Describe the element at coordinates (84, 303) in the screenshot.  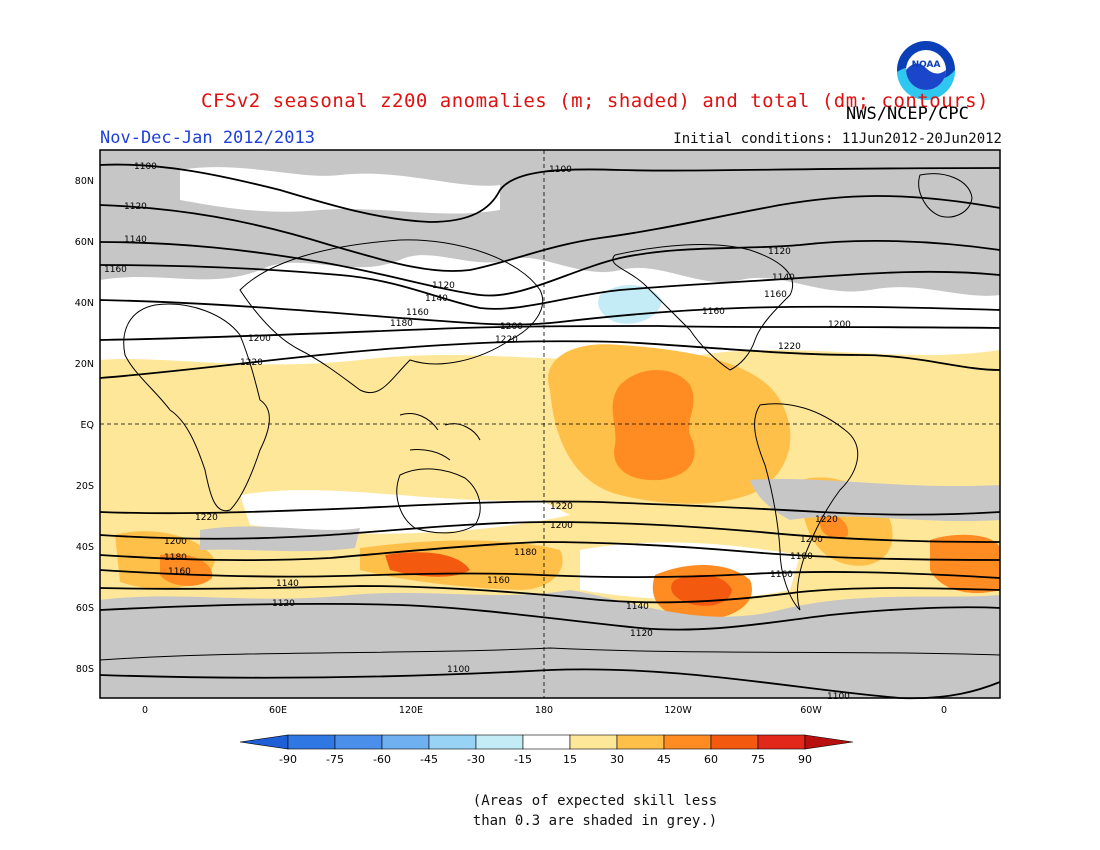
I see `lat-label-40n: 40N` at that location.